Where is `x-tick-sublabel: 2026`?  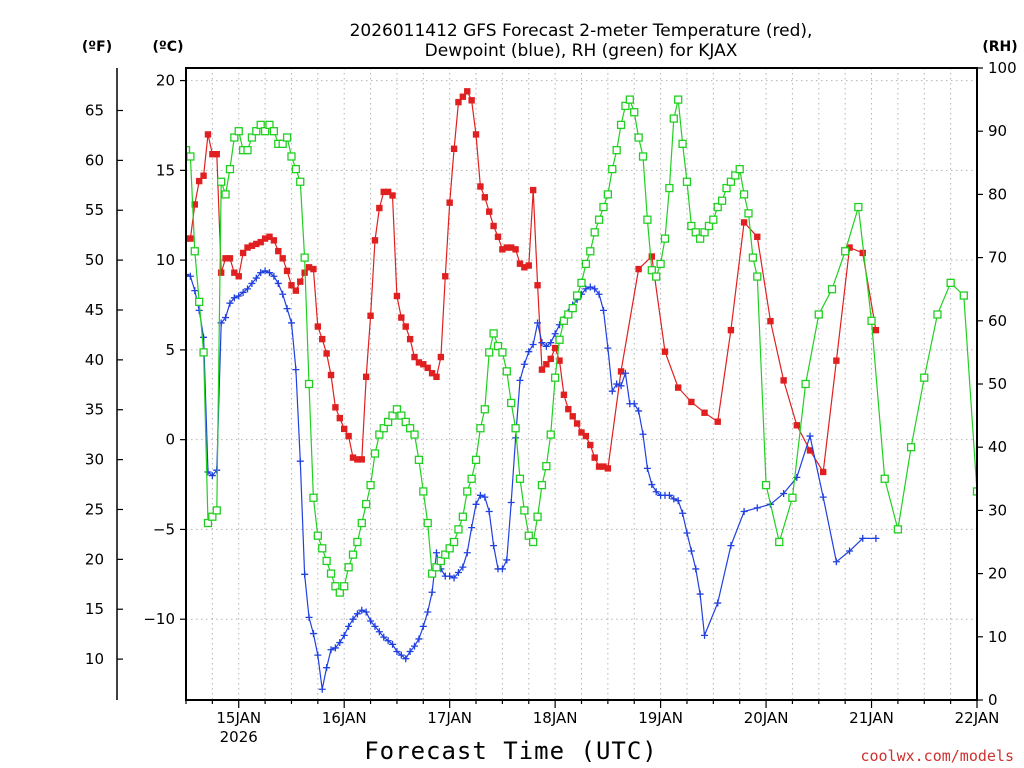
x-tick-sublabel: 2026 is located at coordinates (239, 737).